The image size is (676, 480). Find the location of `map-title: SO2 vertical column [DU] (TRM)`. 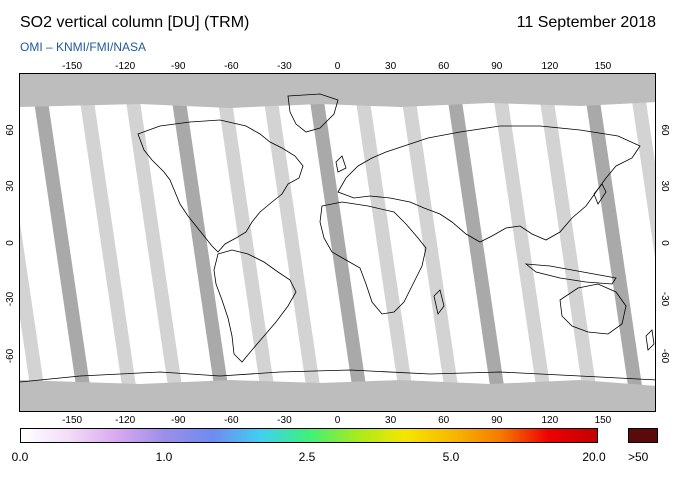

map-title: SO2 vertical column [DU] (TRM) is located at coordinates (135, 22).